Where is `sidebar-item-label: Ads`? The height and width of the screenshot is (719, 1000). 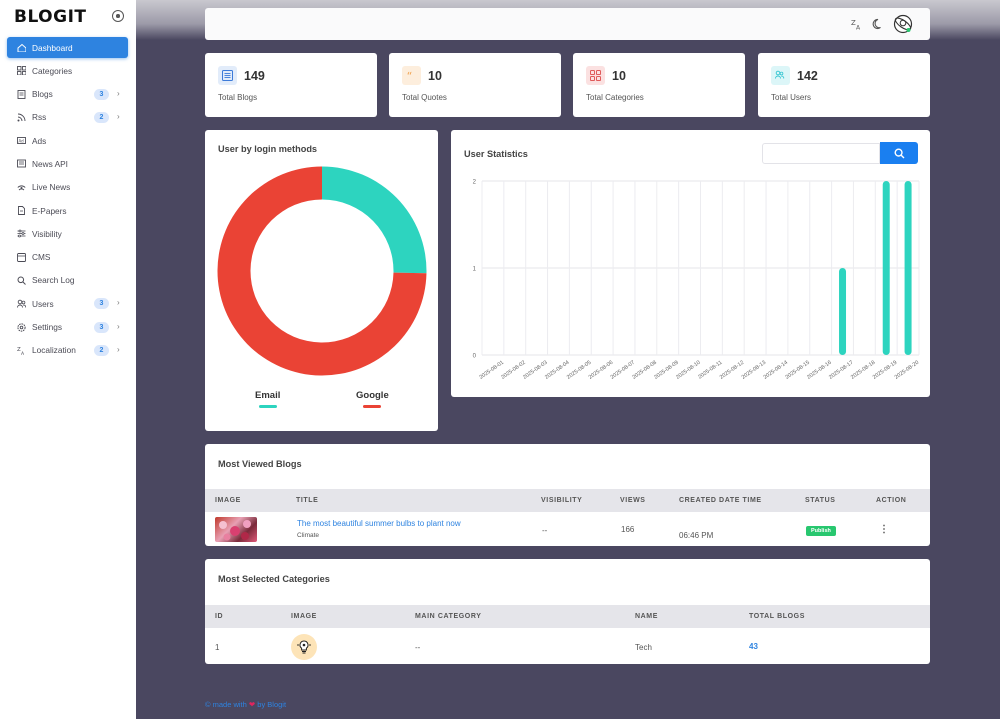 sidebar-item-label: Ads is located at coordinates (39, 140).